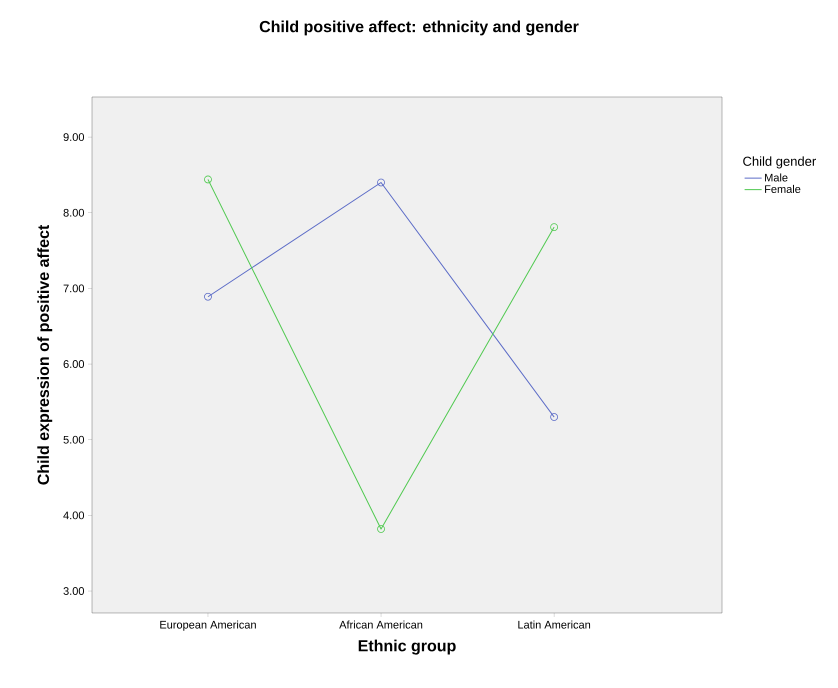  Describe the element at coordinates (73, 591) in the screenshot. I see `y-tick-label: 3.00` at that location.